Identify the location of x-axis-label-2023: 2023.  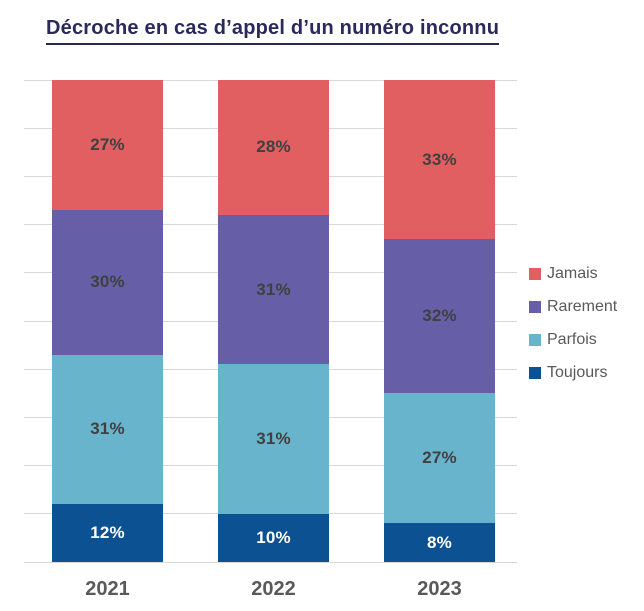
(439, 589).